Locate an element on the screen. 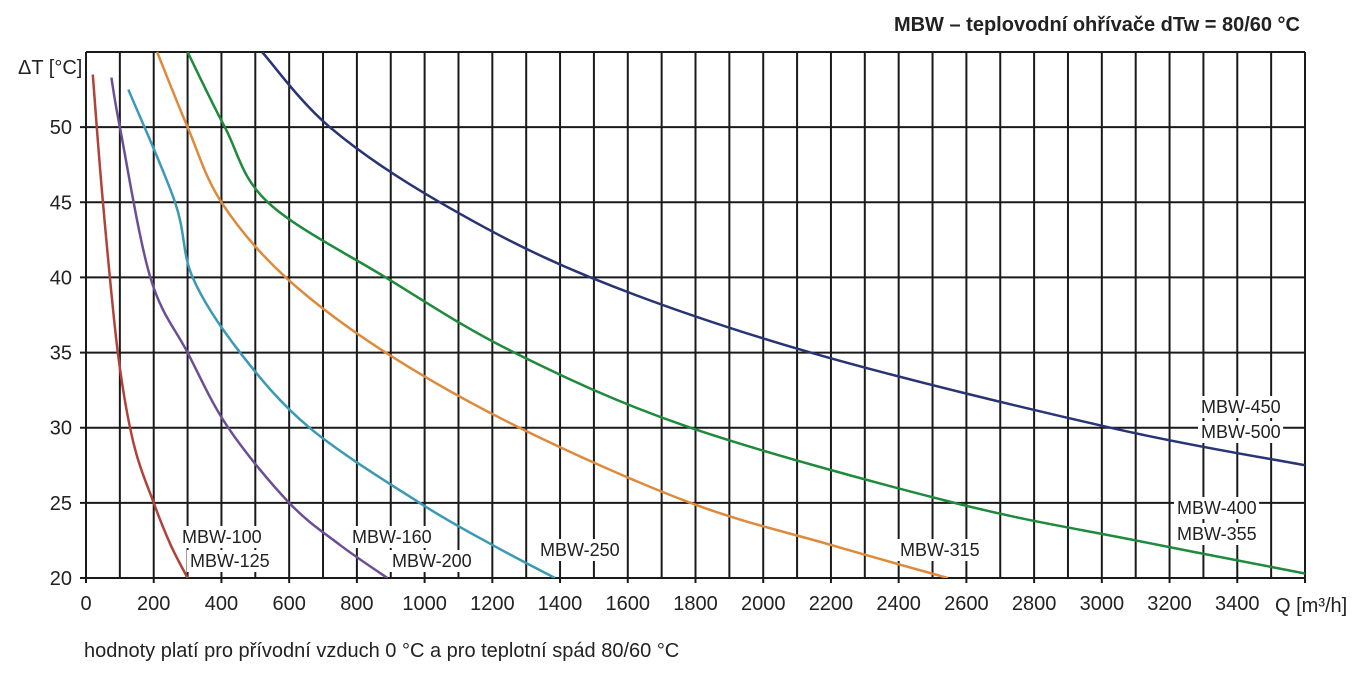 Image resolution: width=1366 pixels, height=679 pixels. x-tick-label: 2800 is located at coordinates (1034, 604).